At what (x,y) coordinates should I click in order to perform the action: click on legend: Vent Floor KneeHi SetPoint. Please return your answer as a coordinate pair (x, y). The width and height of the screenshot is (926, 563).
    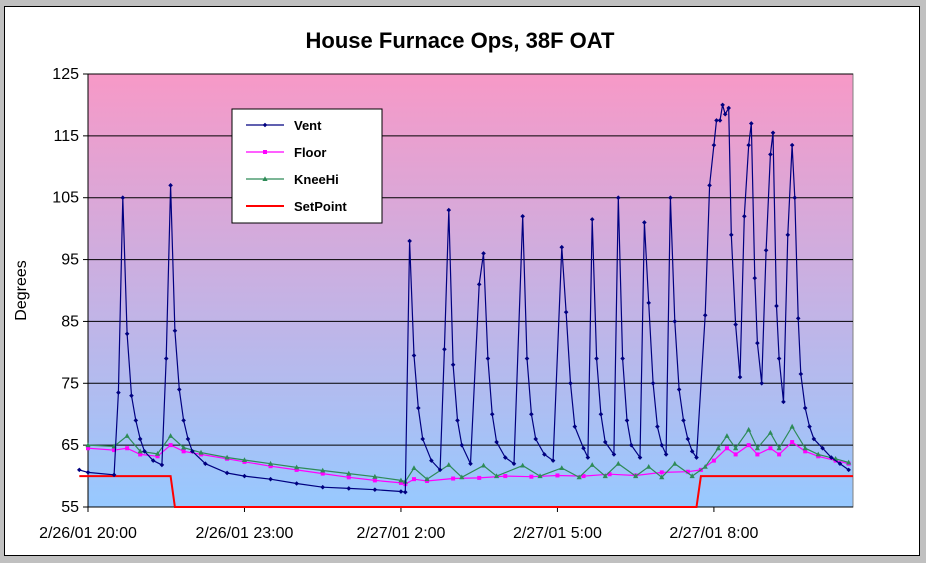
    Looking at the image, I should click on (307, 166).